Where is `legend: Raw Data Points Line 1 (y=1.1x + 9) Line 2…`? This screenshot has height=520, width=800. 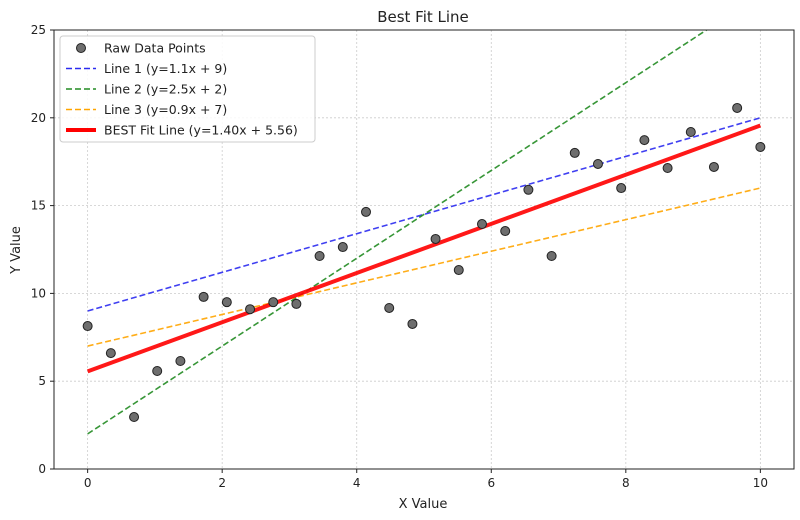
legend: Raw Data Points Line 1 (y=1.1x + 9) Line 2… is located at coordinates (187, 89).